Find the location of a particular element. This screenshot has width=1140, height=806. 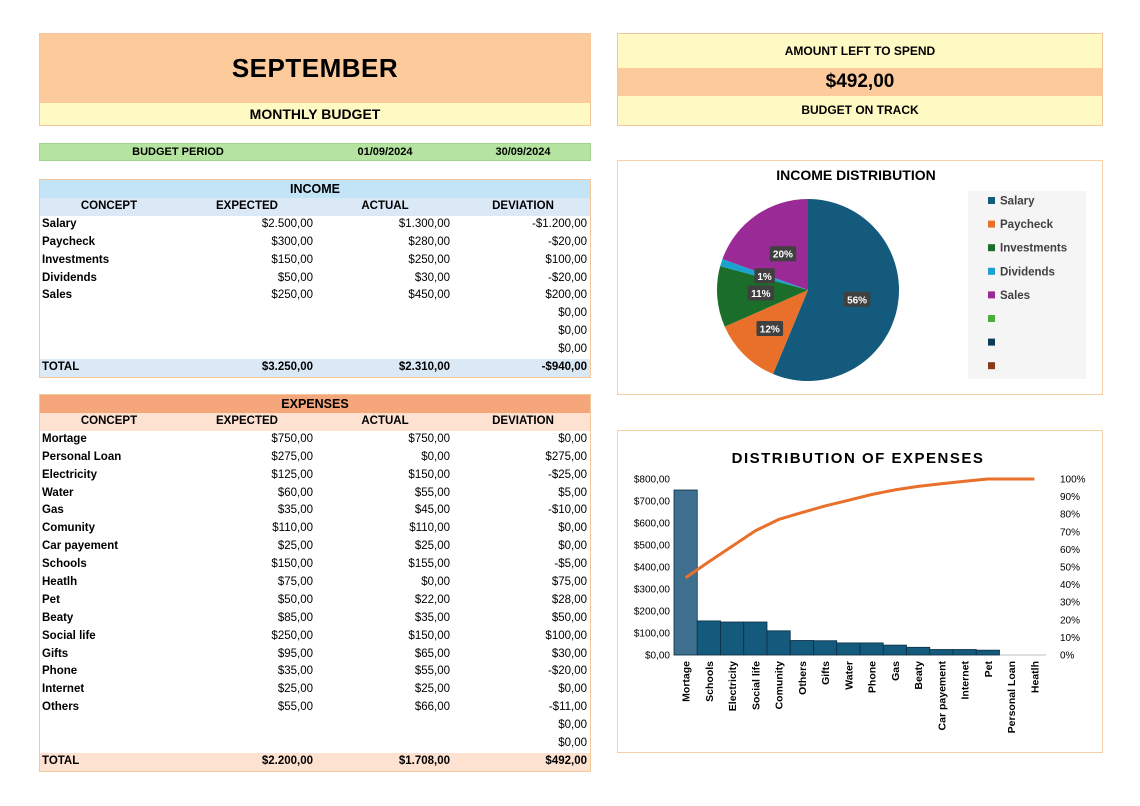

expected-cell: $110,00 is located at coordinates (292, 528).